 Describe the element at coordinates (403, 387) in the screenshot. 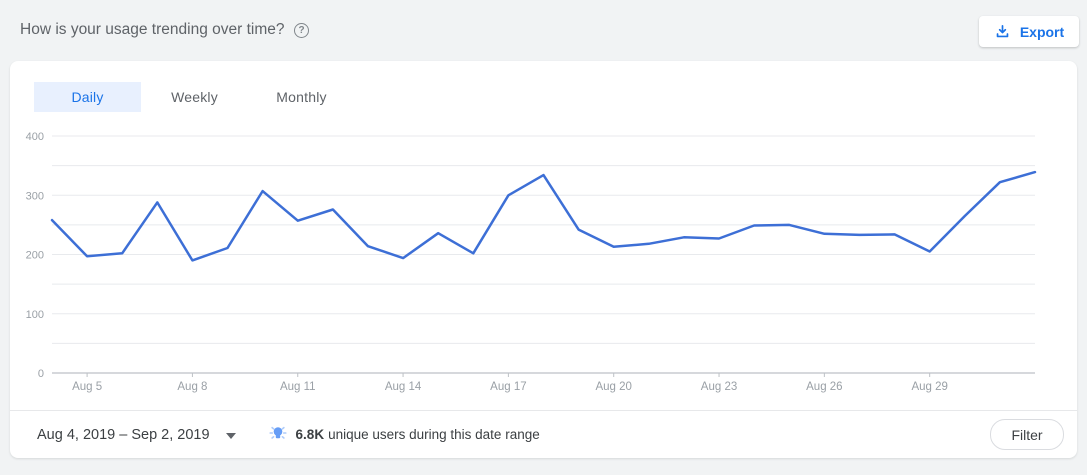

I see `x-axis-label: Aug 14` at that location.